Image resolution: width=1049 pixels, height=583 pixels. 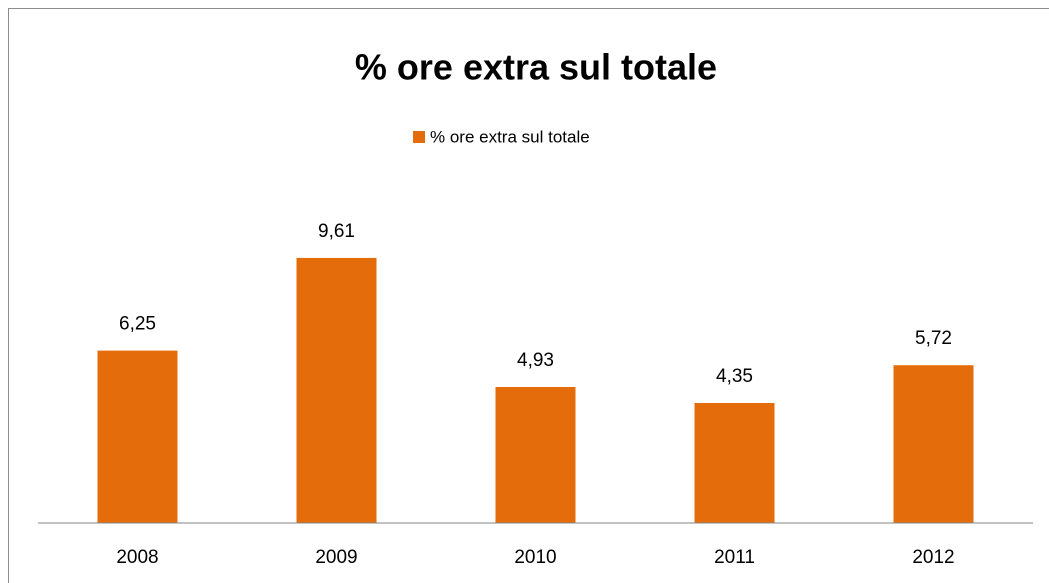 What do you see at coordinates (336, 557) in the screenshot?
I see `x-tick-label: 2009` at bounding box center [336, 557].